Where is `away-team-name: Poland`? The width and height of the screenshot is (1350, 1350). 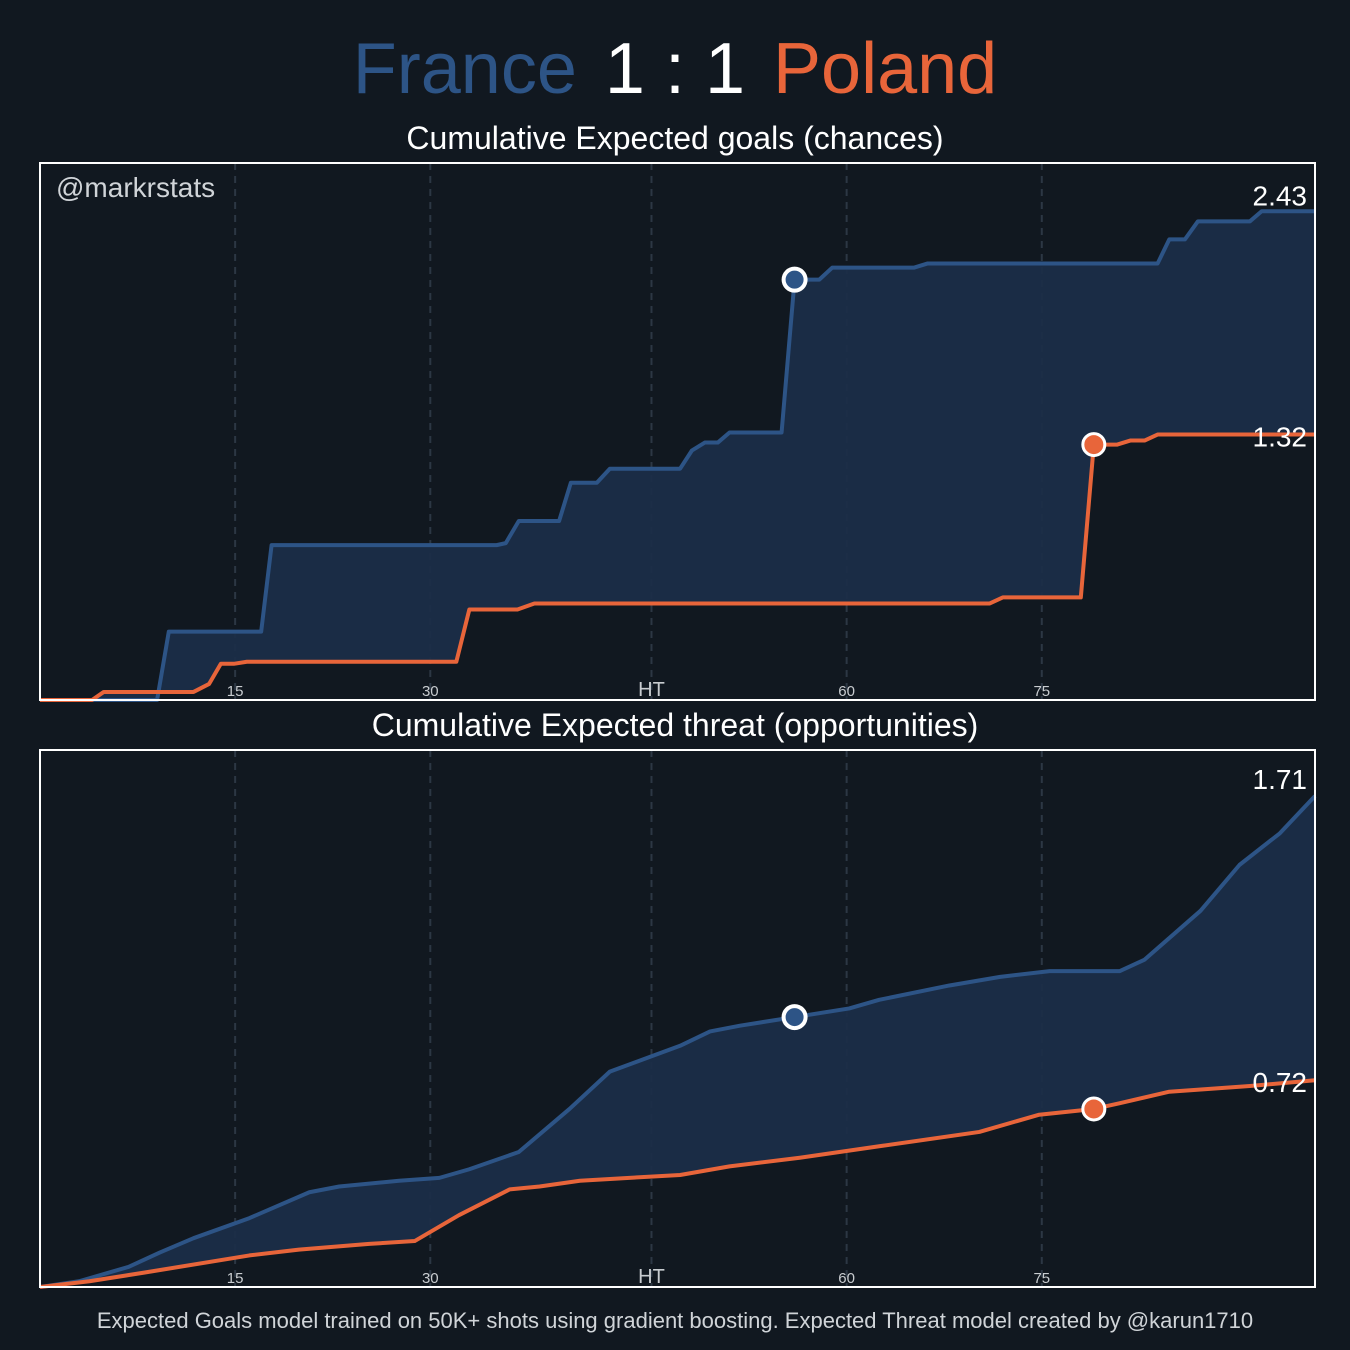 away-team-name: Poland is located at coordinates (885, 69).